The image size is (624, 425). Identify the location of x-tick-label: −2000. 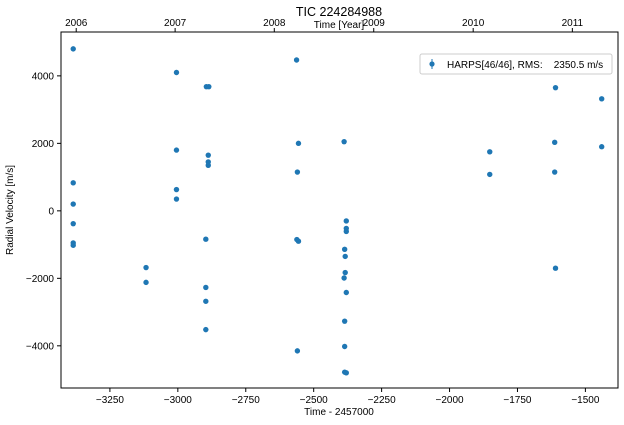
(449, 400).